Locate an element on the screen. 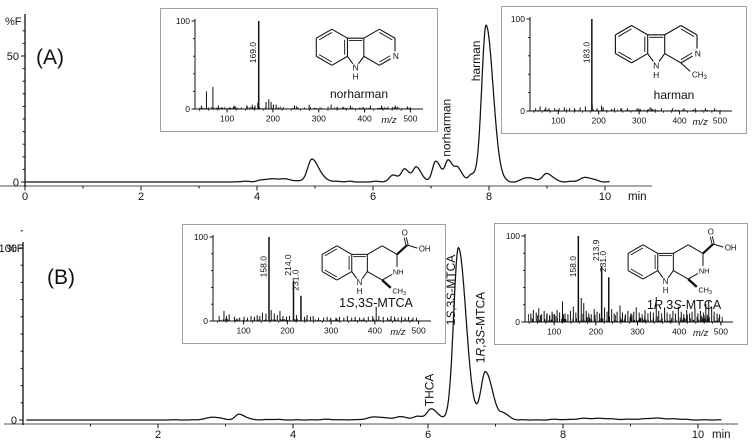 The height and width of the screenshot is (446, 753). compound-name: 1R,3S-MTCA is located at coordinates (684, 305).